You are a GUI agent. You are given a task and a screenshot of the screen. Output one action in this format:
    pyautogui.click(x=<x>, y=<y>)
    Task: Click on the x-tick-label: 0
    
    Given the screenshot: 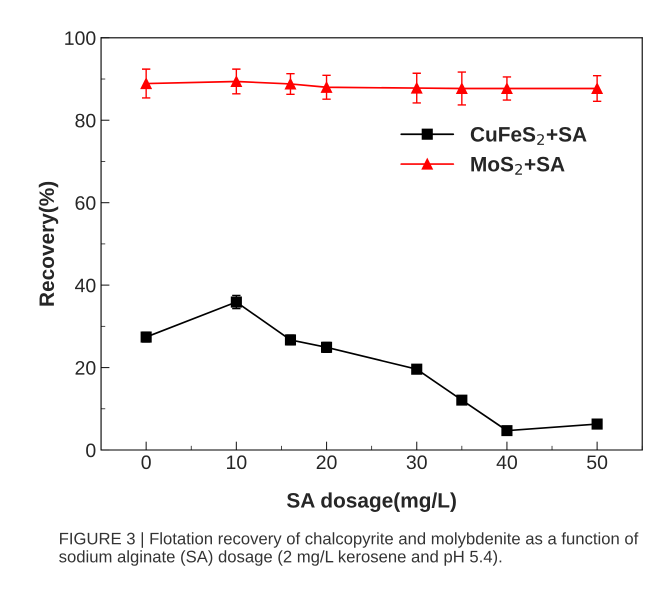 What is the action you would take?
    pyautogui.click(x=146, y=462)
    